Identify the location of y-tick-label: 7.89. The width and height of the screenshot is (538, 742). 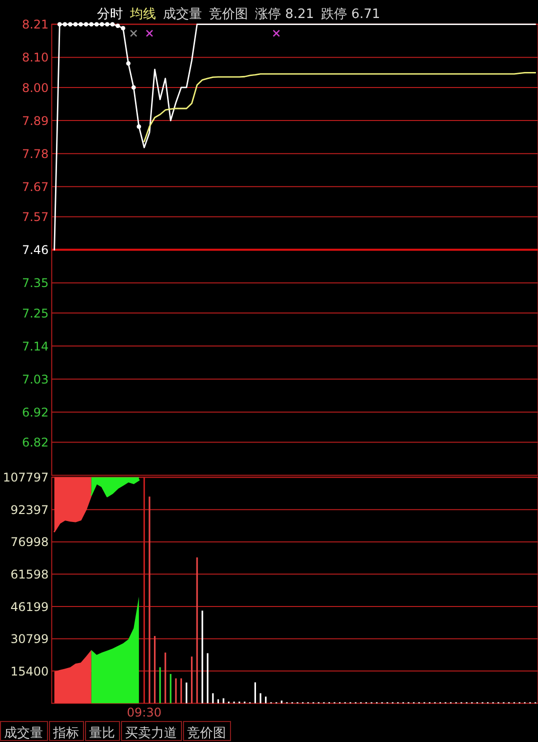
(35, 121).